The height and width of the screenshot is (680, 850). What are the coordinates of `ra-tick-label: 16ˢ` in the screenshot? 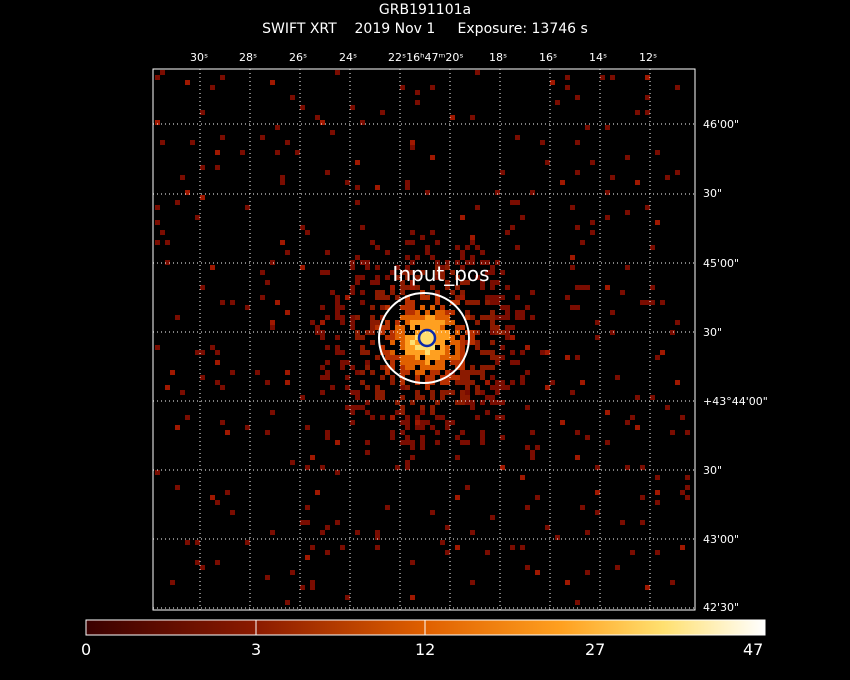 It's located at (548, 57).